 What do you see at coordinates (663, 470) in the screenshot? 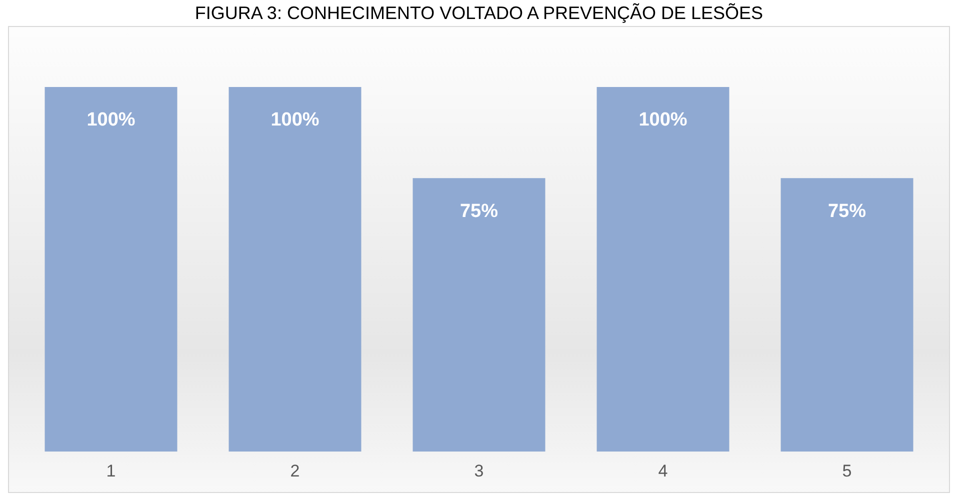
I see `x-tick-label: 4` at bounding box center [663, 470].